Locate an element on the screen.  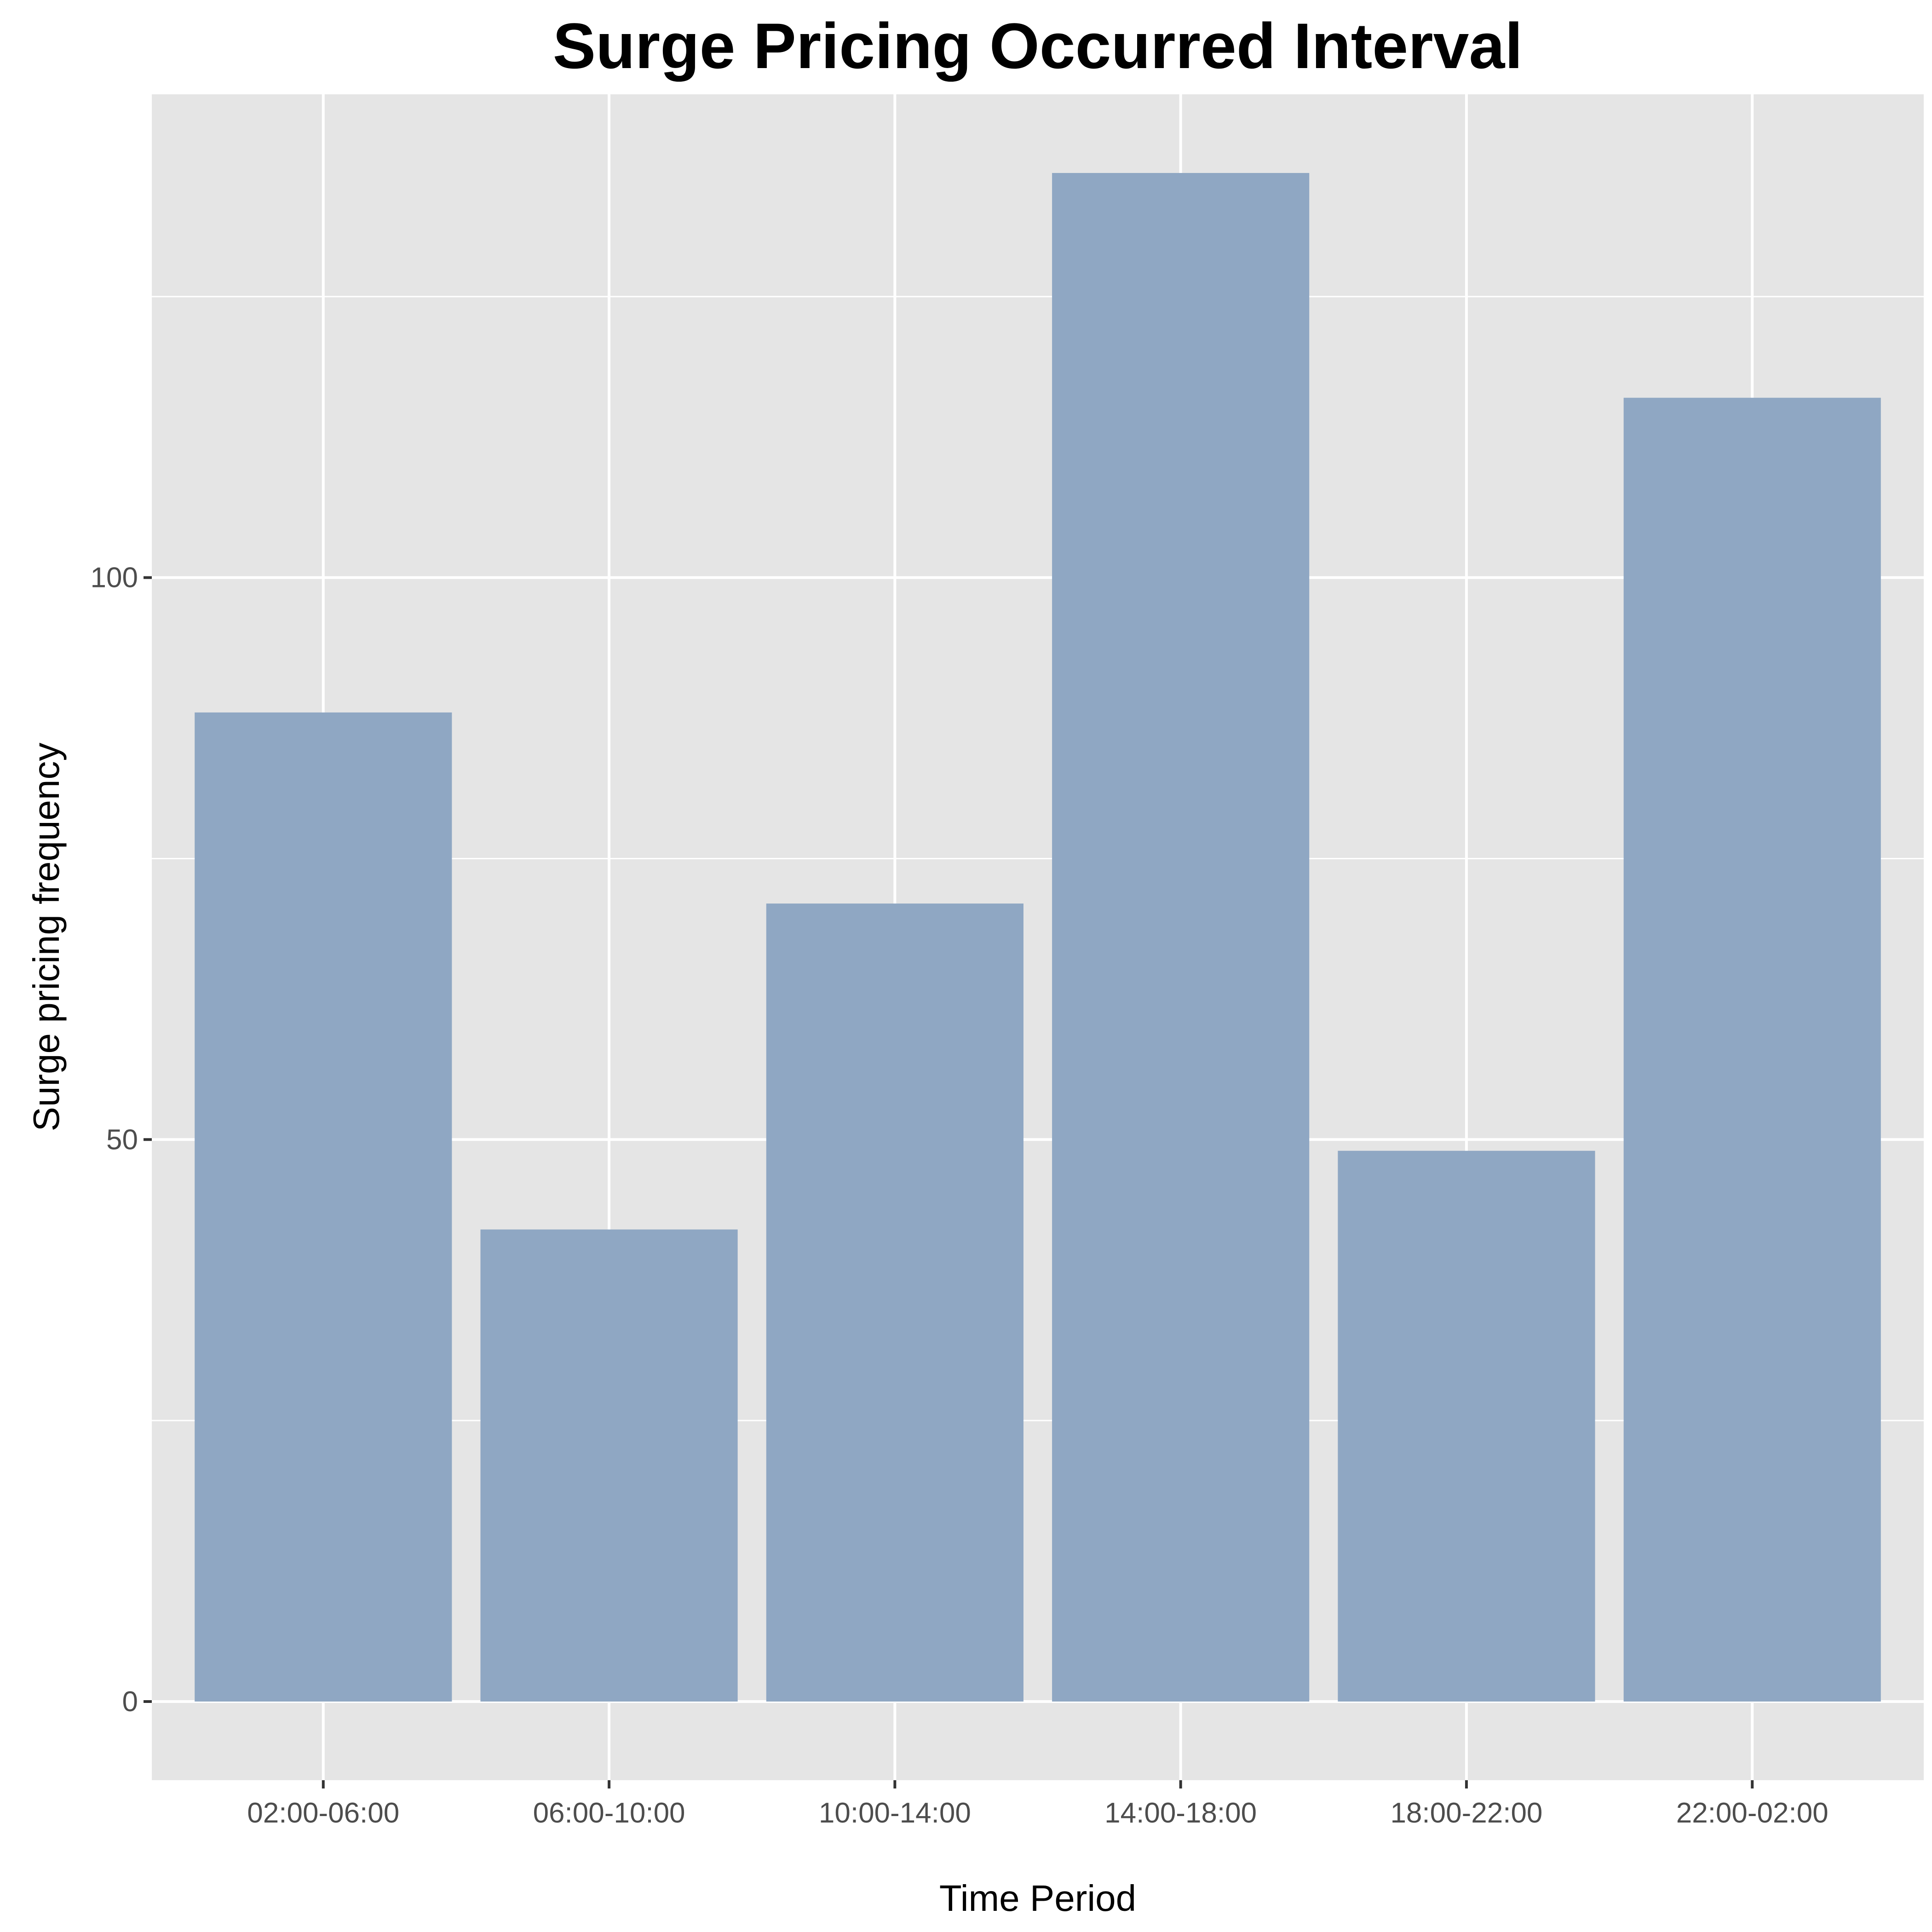
x-tick-label: 02:00-06:00 is located at coordinates (323, 1813).